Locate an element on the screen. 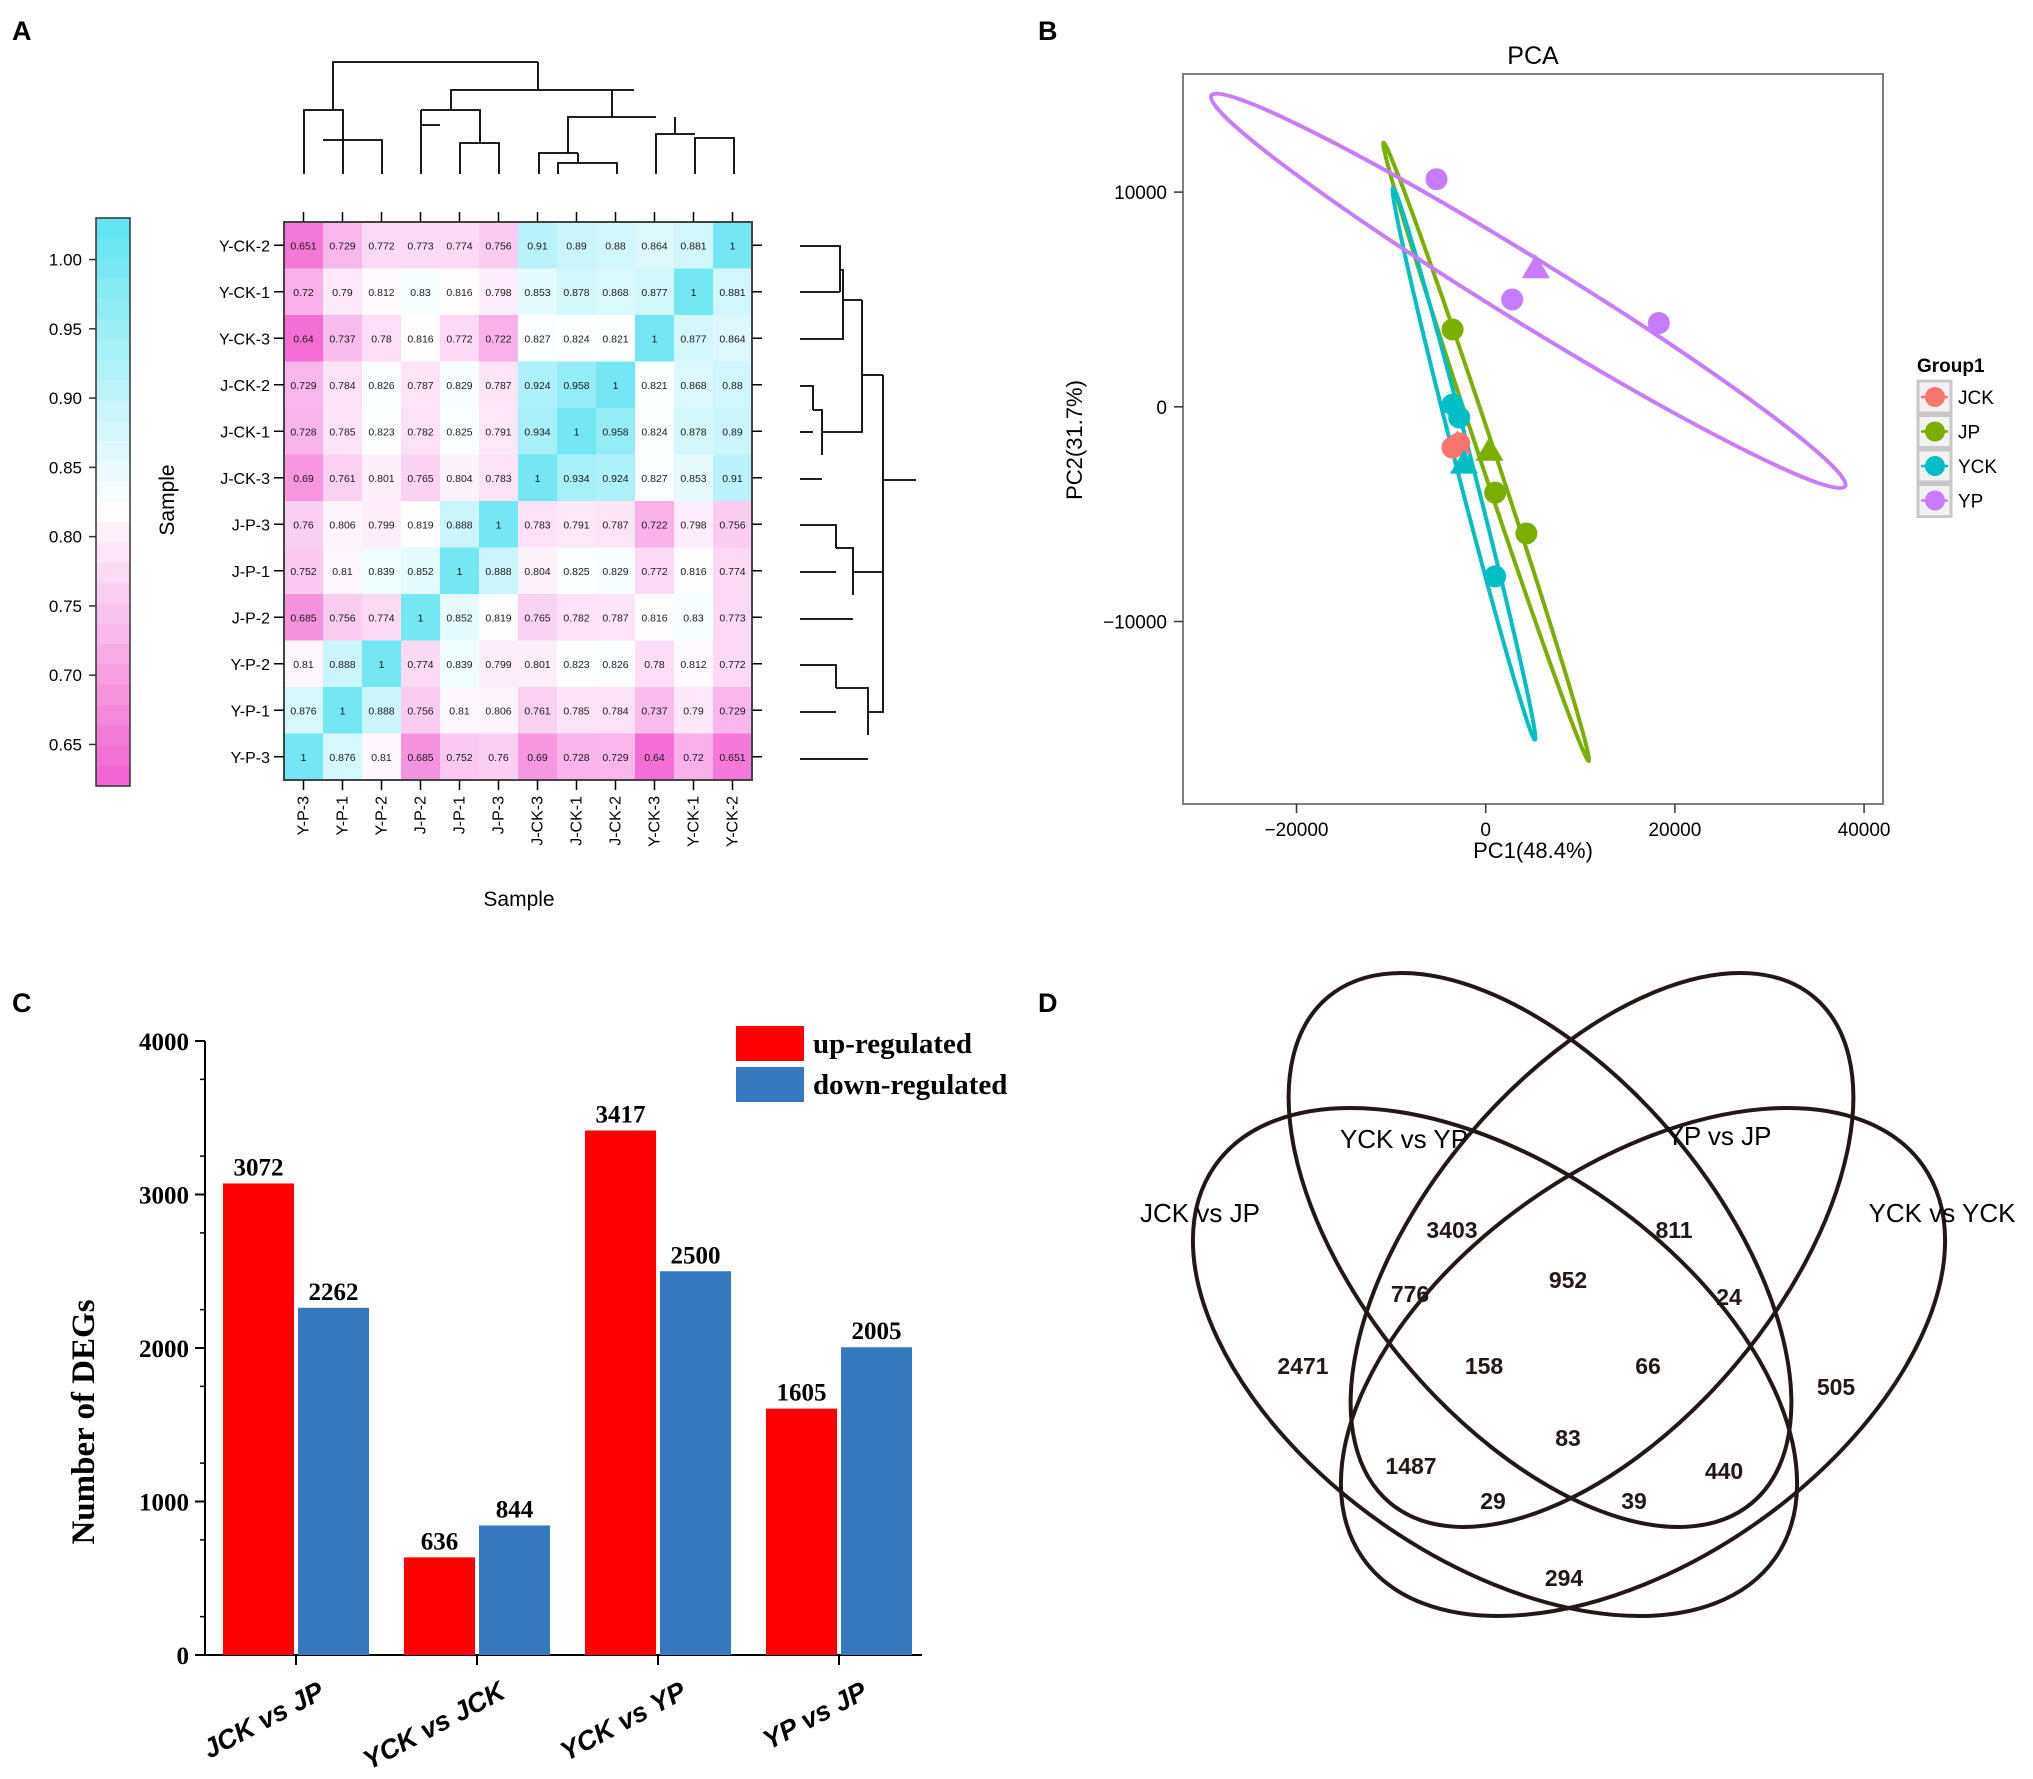 The height and width of the screenshot is (1779, 2033). pca-point-jp is located at coordinates (1452, 329).